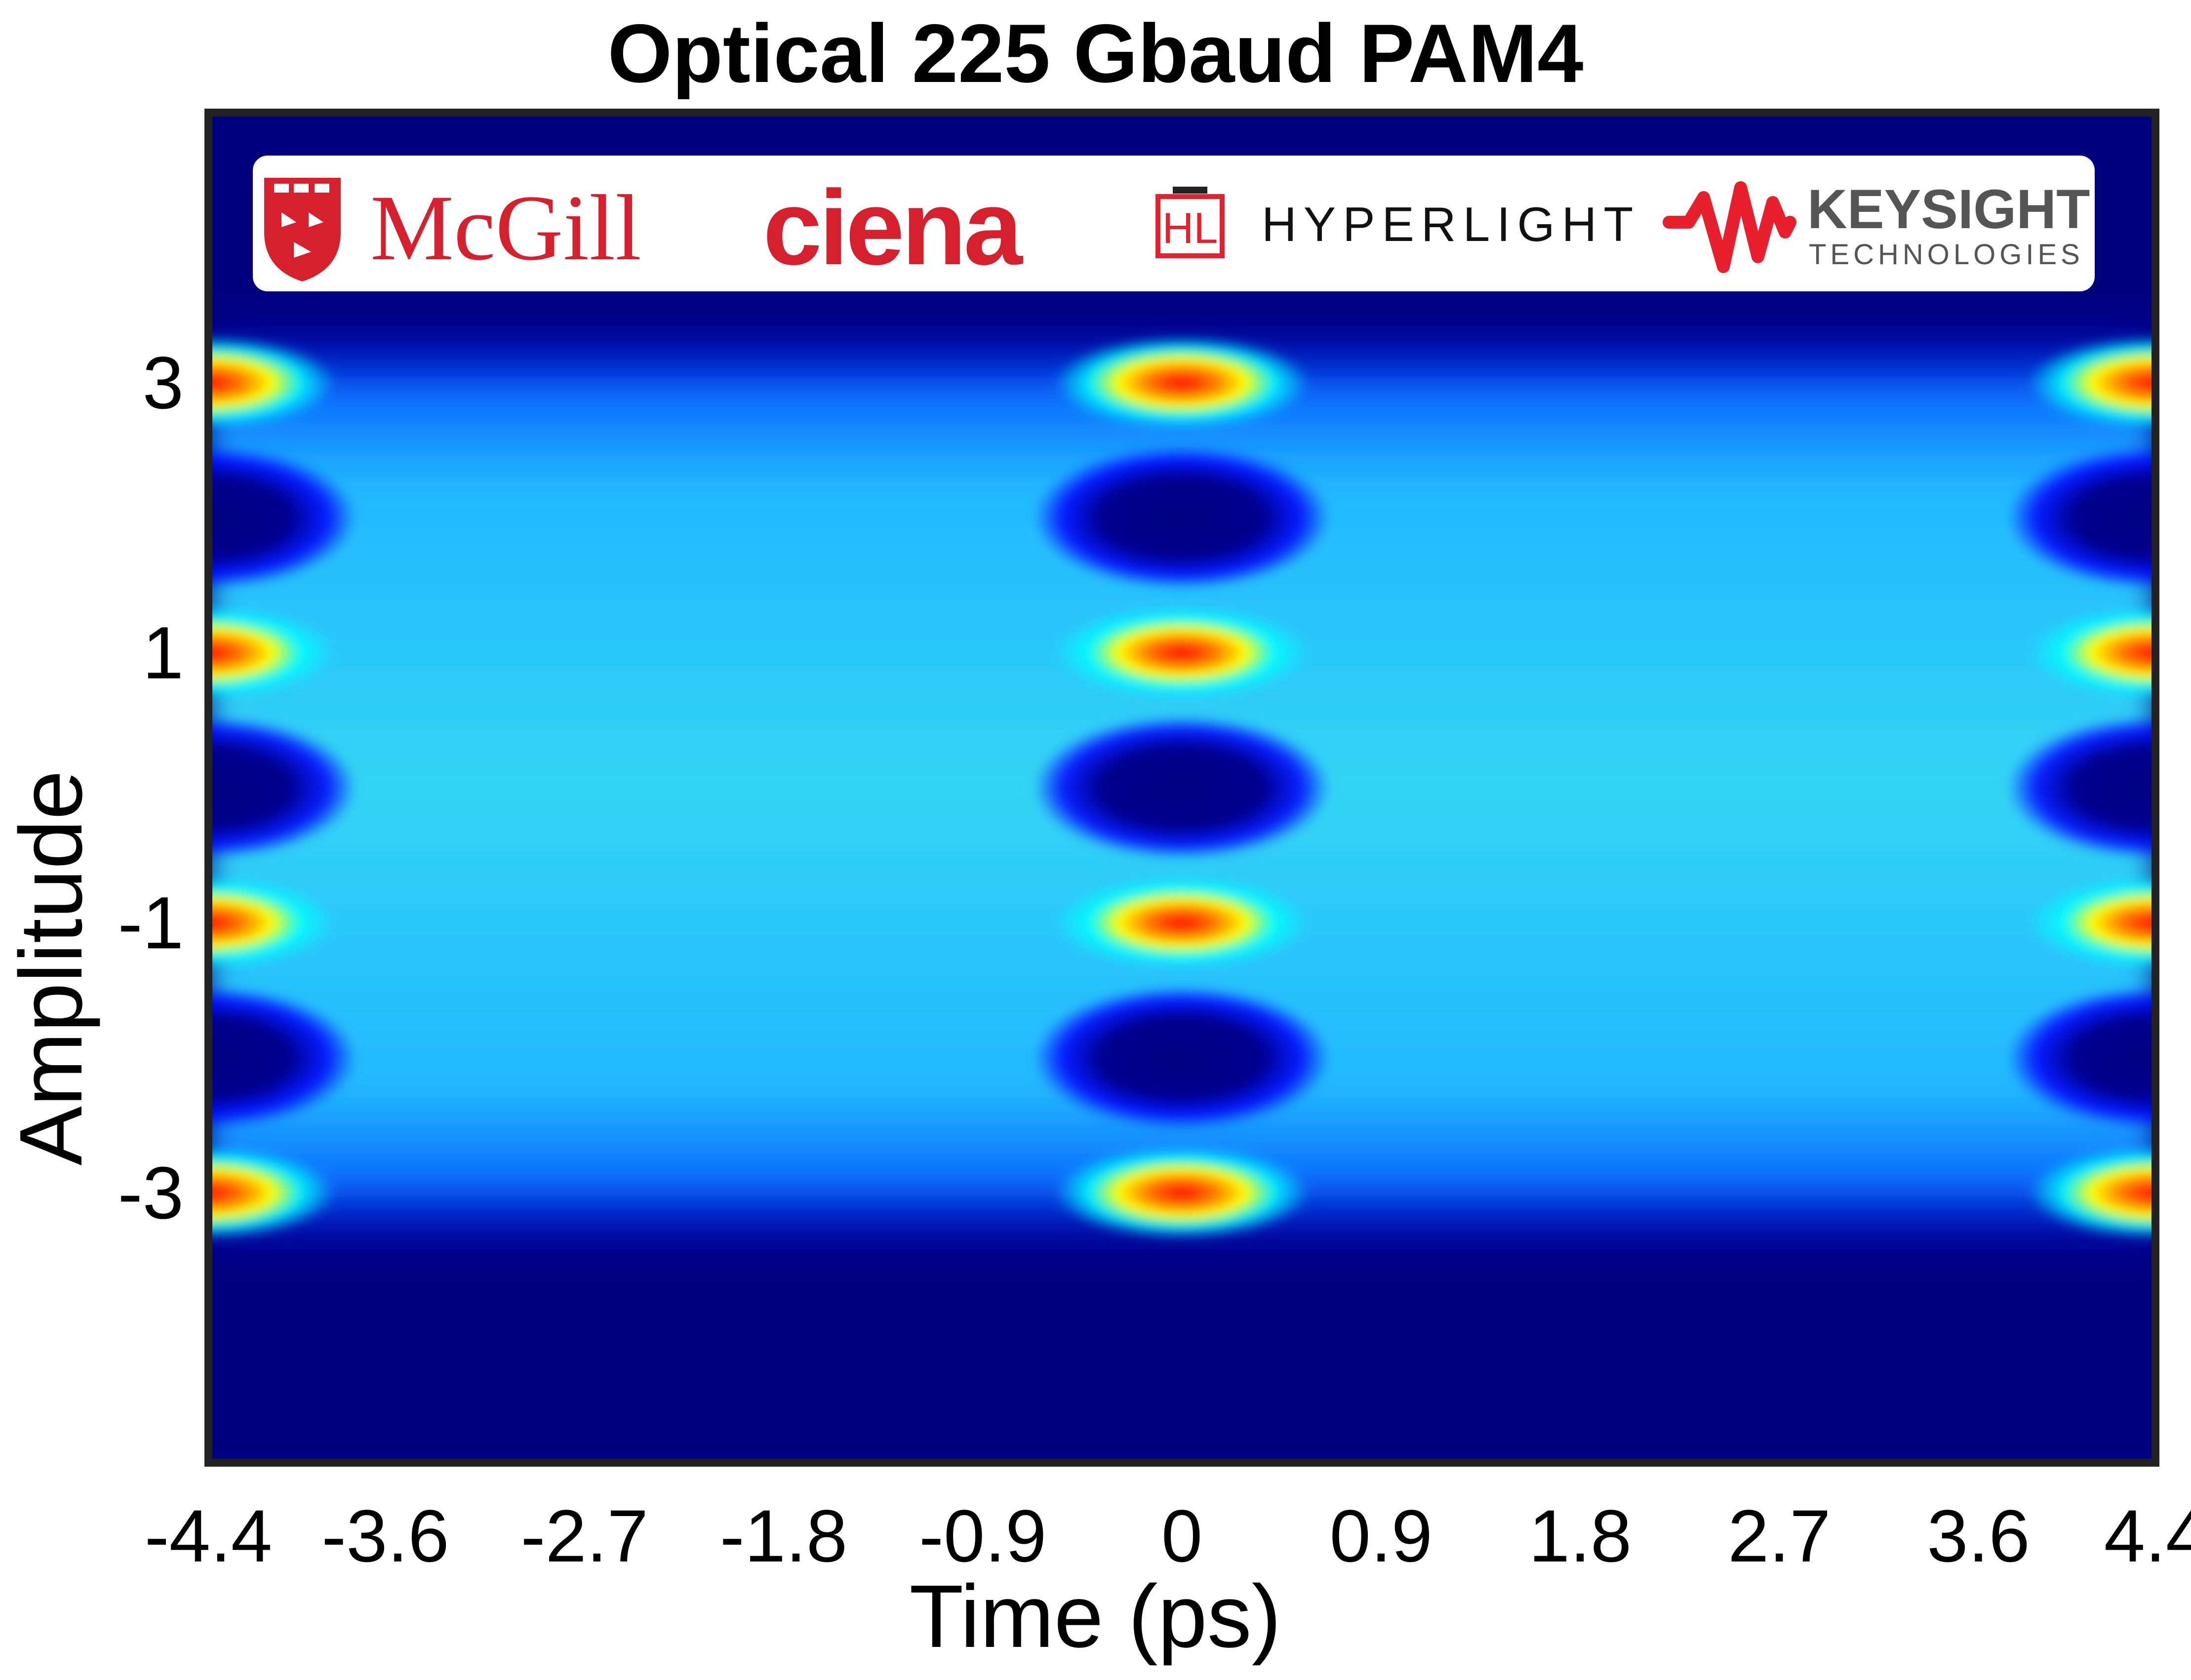  Describe the element at coordinates (209, 1535) in the screenshot. I see `x-tick-label: -4.4` at that location.